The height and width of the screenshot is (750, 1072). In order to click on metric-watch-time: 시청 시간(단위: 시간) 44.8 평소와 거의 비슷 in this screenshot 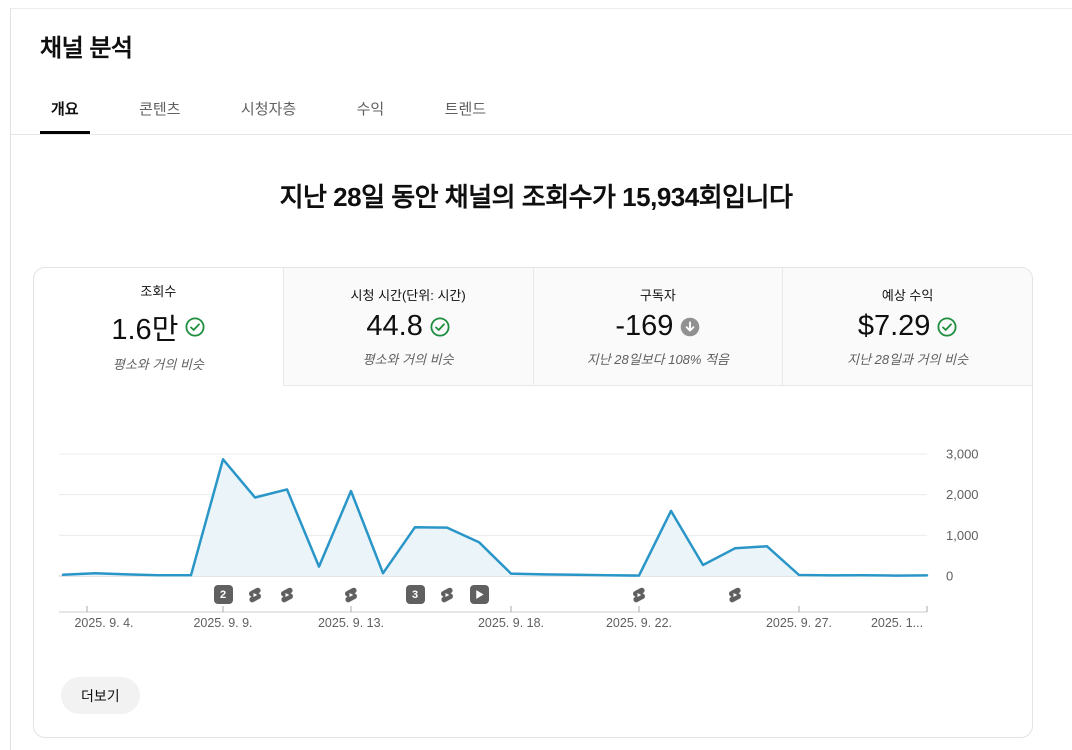, I will do `click(407, 327)`.